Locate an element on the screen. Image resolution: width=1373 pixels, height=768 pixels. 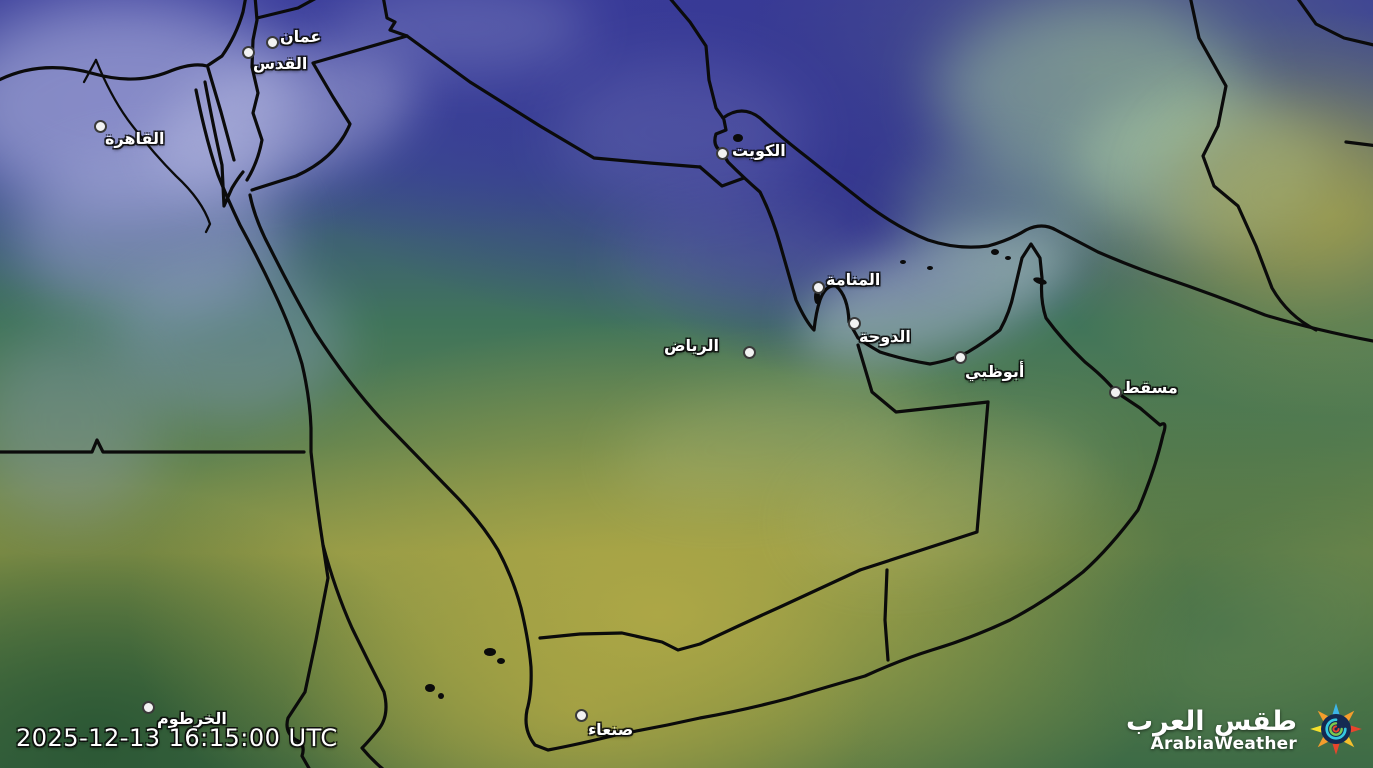
manama-label: المنامة is located at coordinates (853, 279).